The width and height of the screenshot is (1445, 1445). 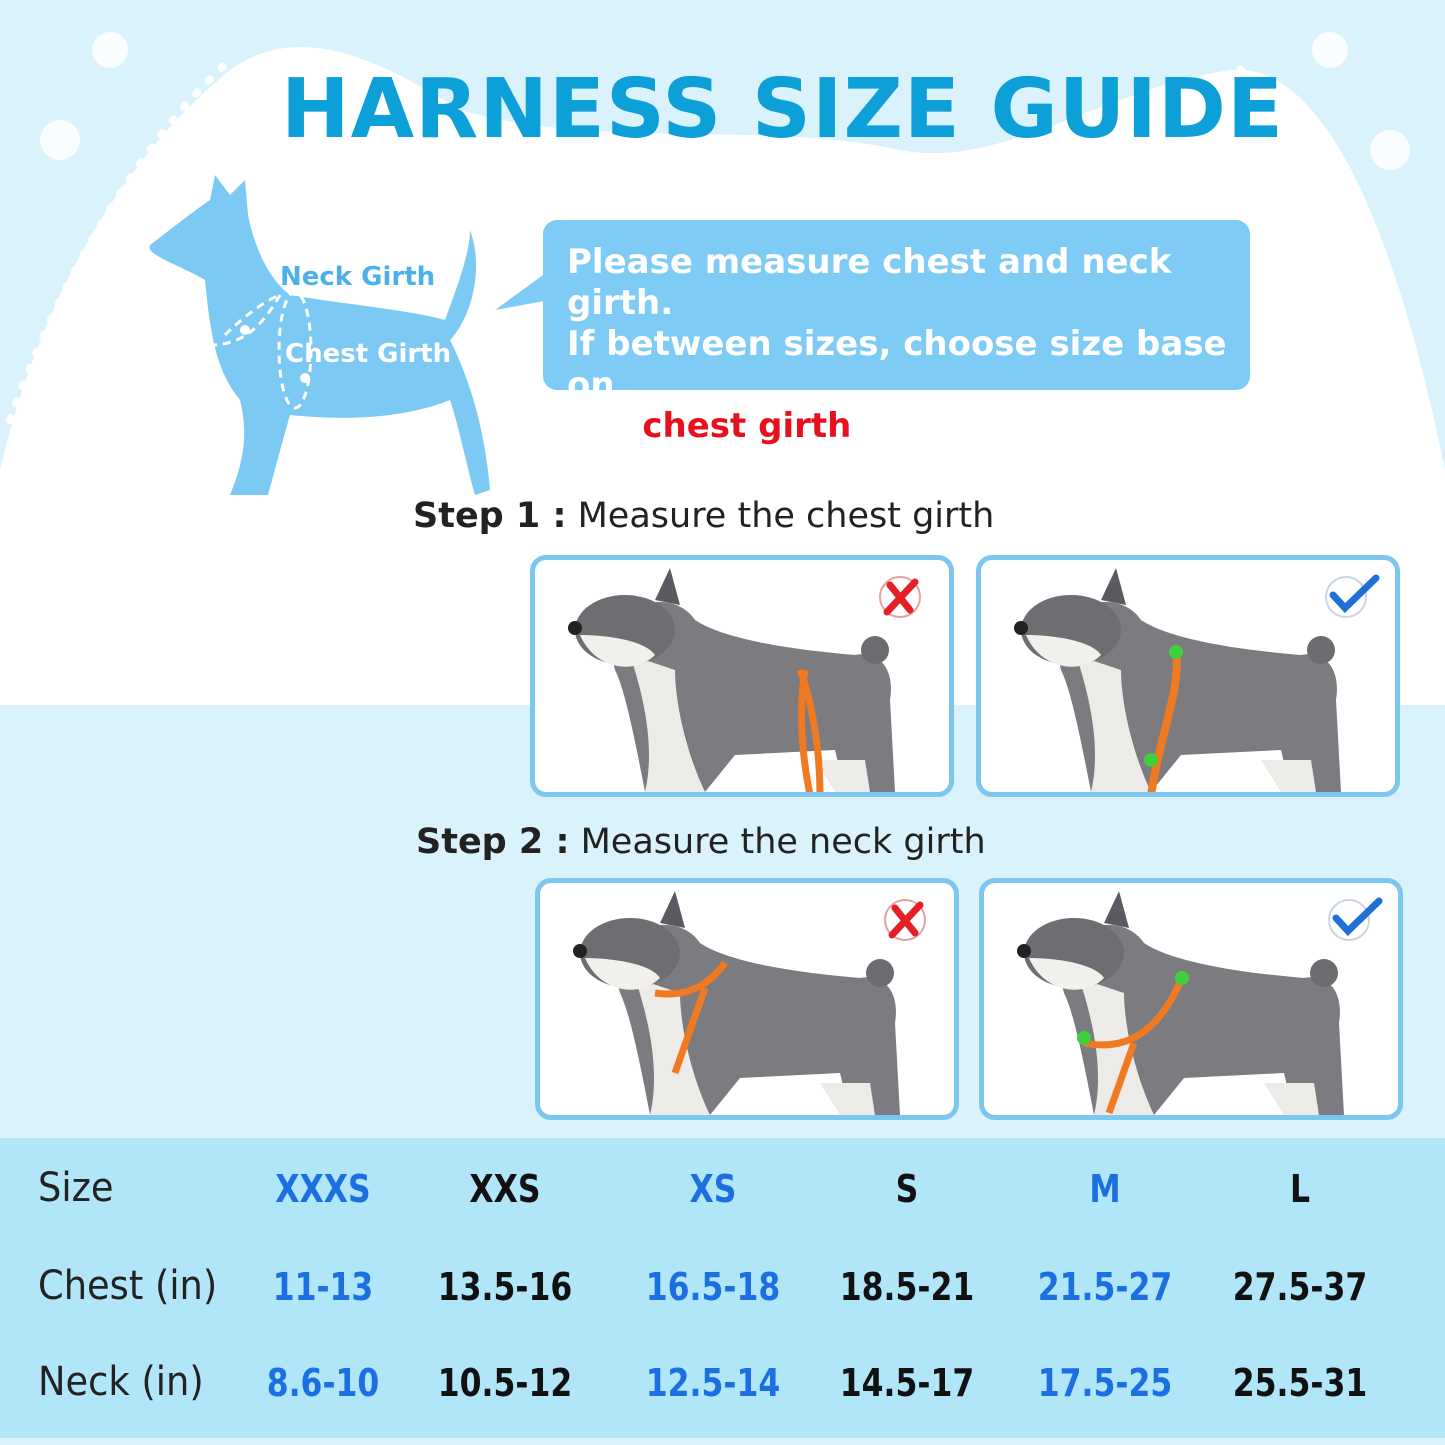 I want to click on step-1-photo-correct, so click(x=1188, y=676).